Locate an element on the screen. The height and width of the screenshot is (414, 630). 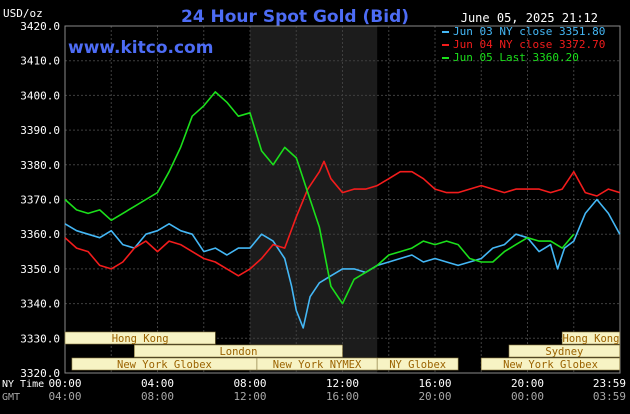
session-label: London is located at coordinates (238, 352).